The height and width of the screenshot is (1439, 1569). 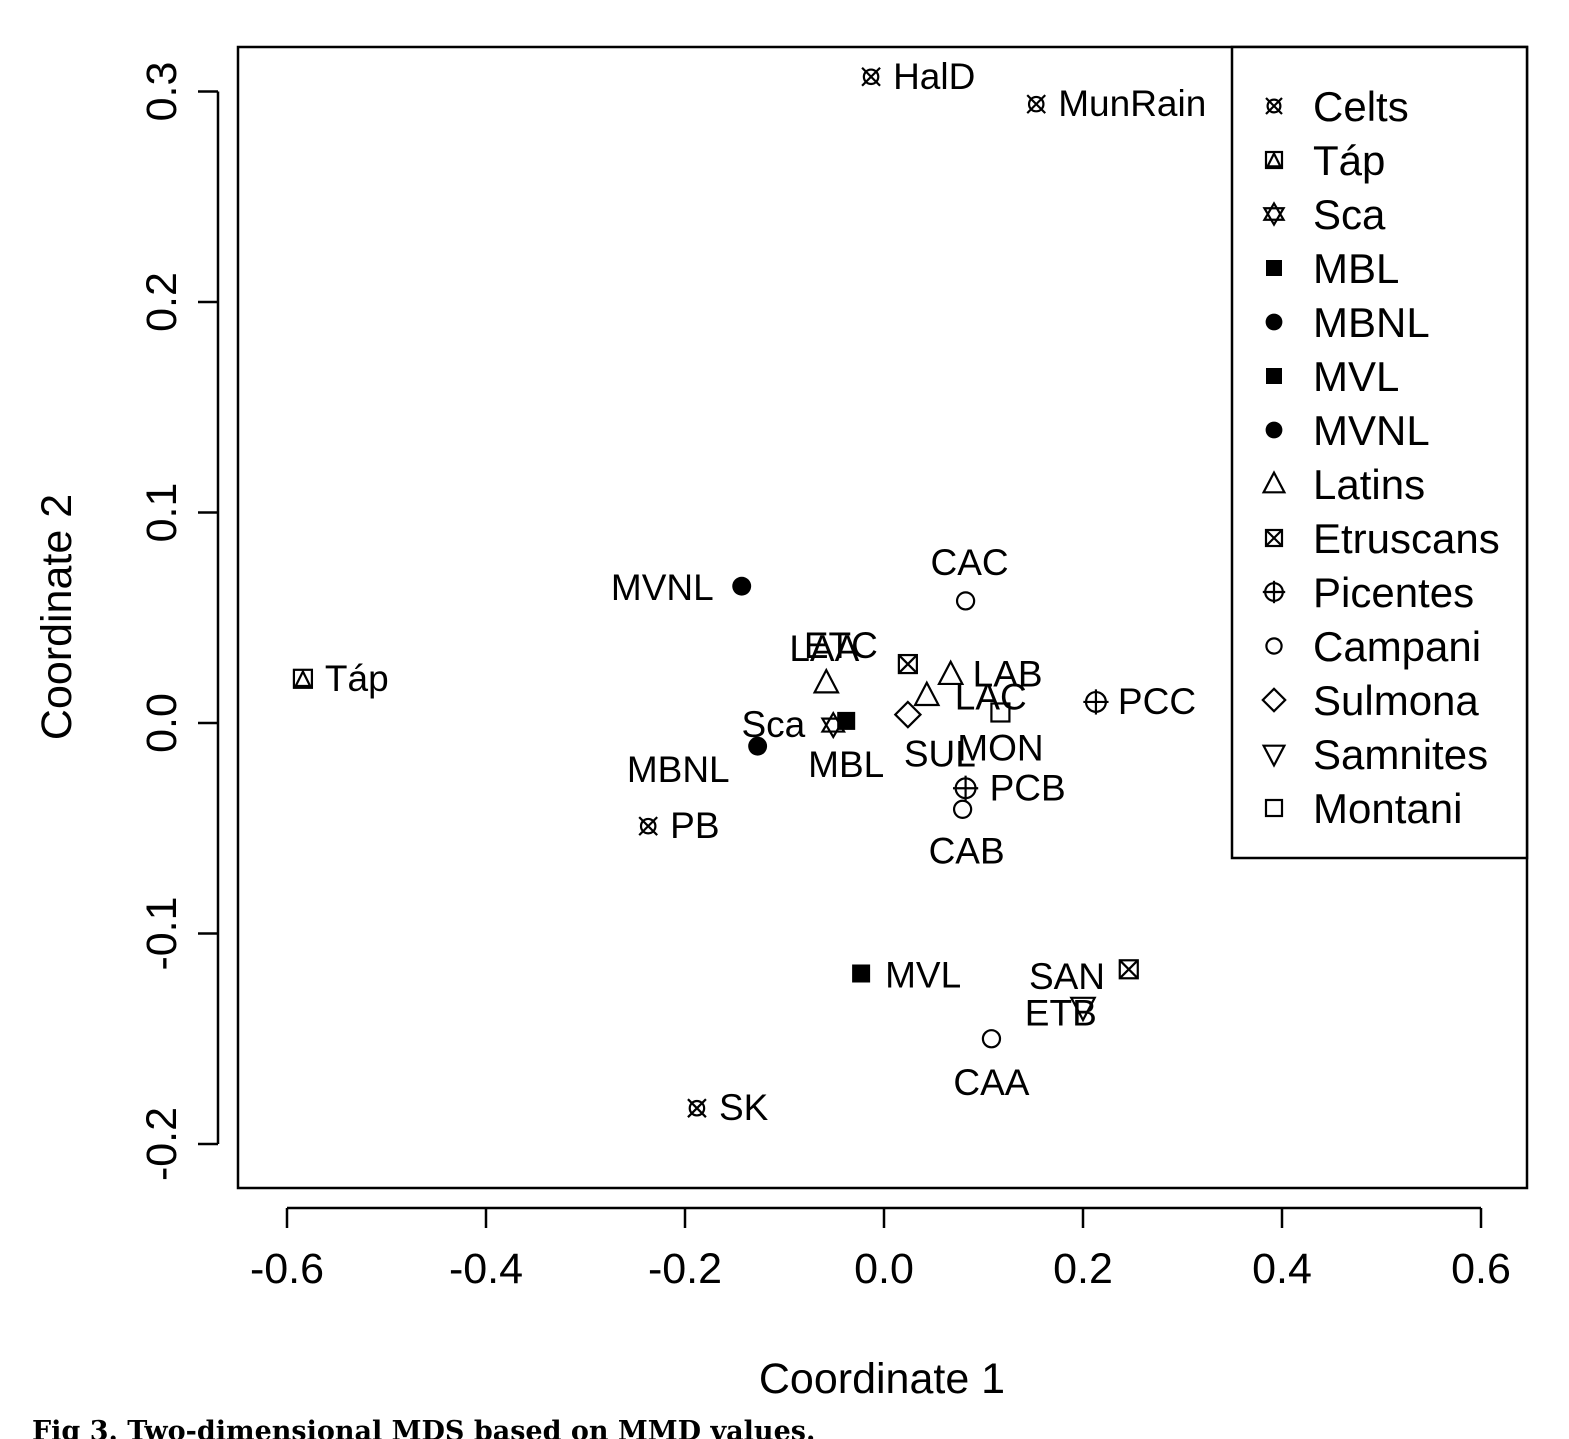 I want to click on y-tick-label: 0.2, so click(x=162, y=302).